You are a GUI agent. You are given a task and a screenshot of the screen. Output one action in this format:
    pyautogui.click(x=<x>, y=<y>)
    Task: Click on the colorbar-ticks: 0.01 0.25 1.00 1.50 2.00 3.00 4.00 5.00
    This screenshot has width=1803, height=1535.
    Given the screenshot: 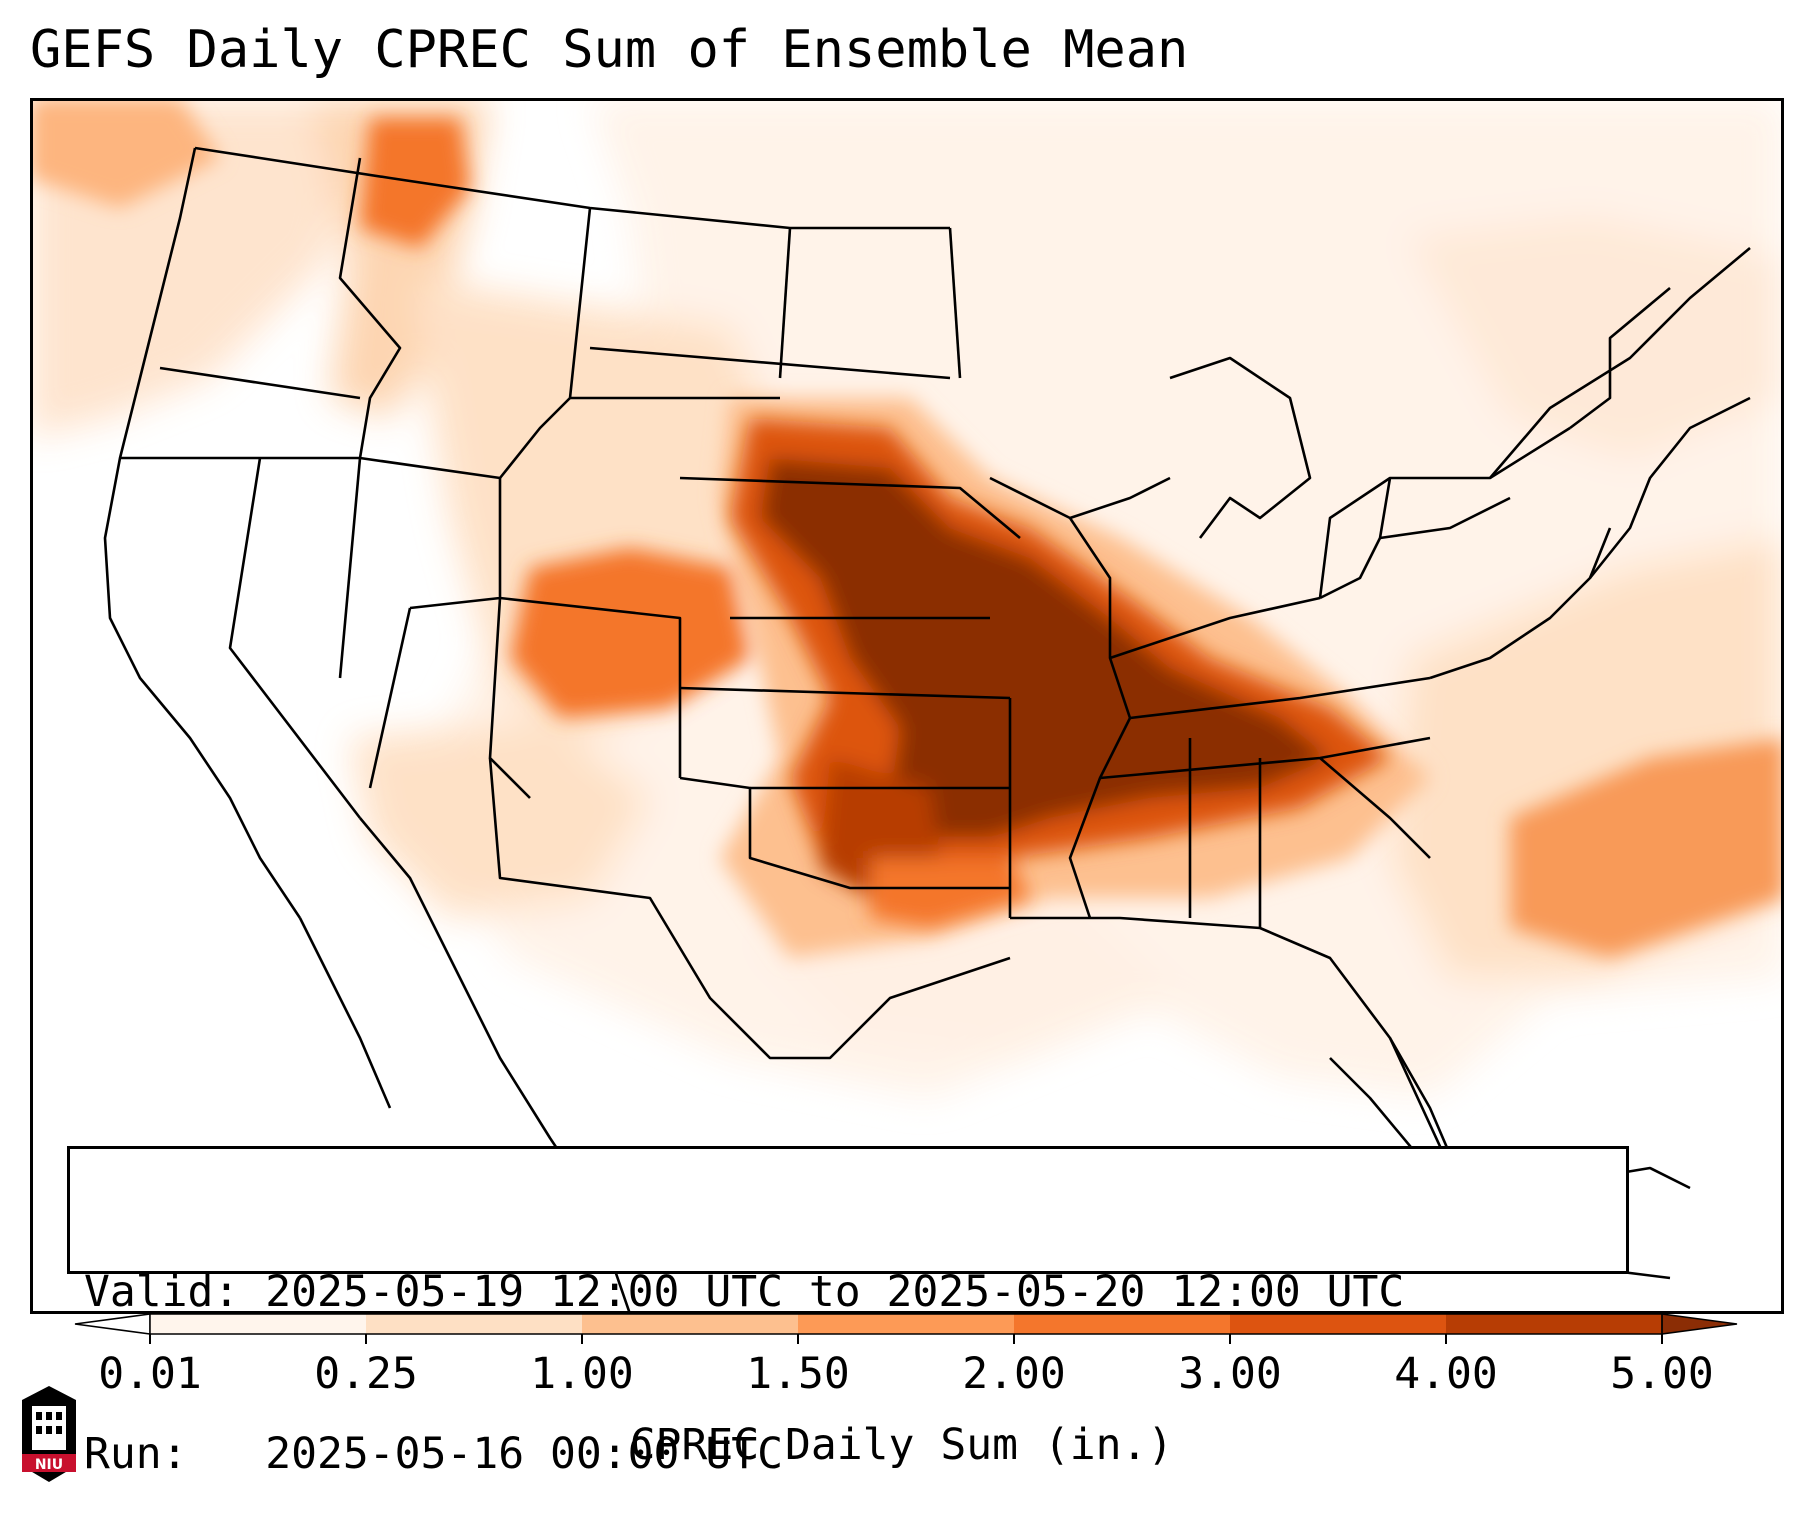 What is the action you would take?
    pyautogui.click(x=906, y=1366)
    